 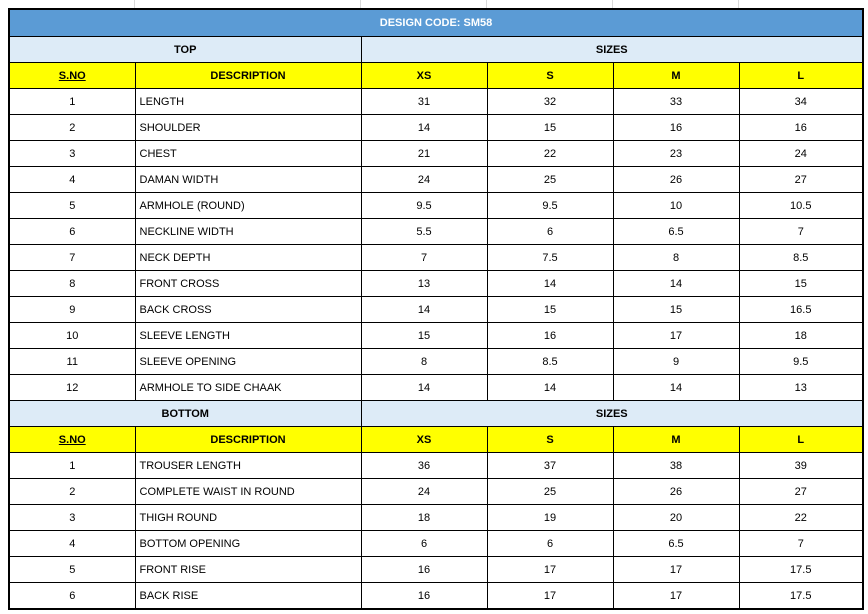 I want to click on section-row: TOP SIZES, so click(x=436, y=49).